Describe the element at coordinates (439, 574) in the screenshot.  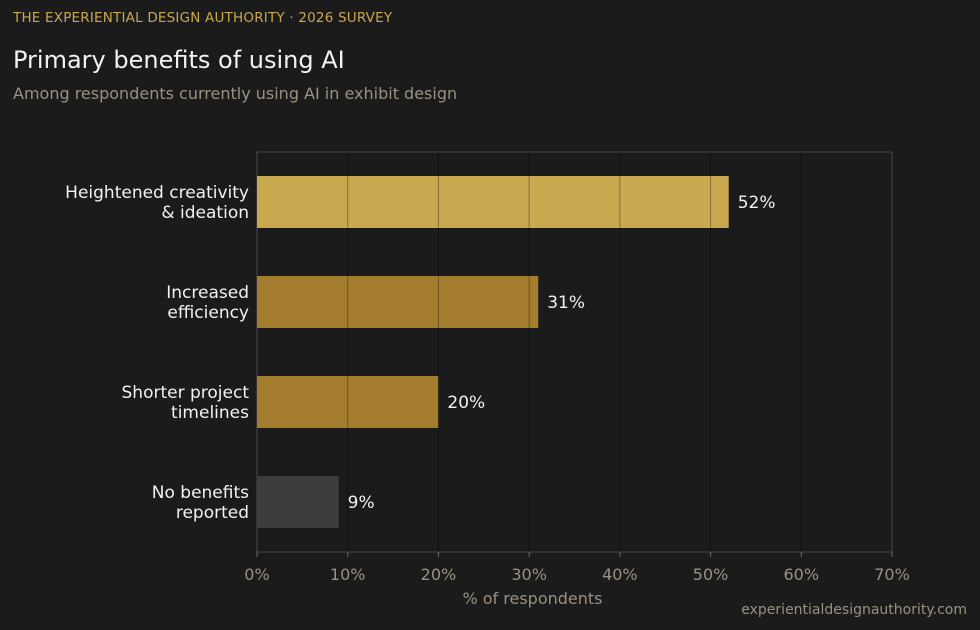
I see `x-tick-label-2: 20%` at that location.